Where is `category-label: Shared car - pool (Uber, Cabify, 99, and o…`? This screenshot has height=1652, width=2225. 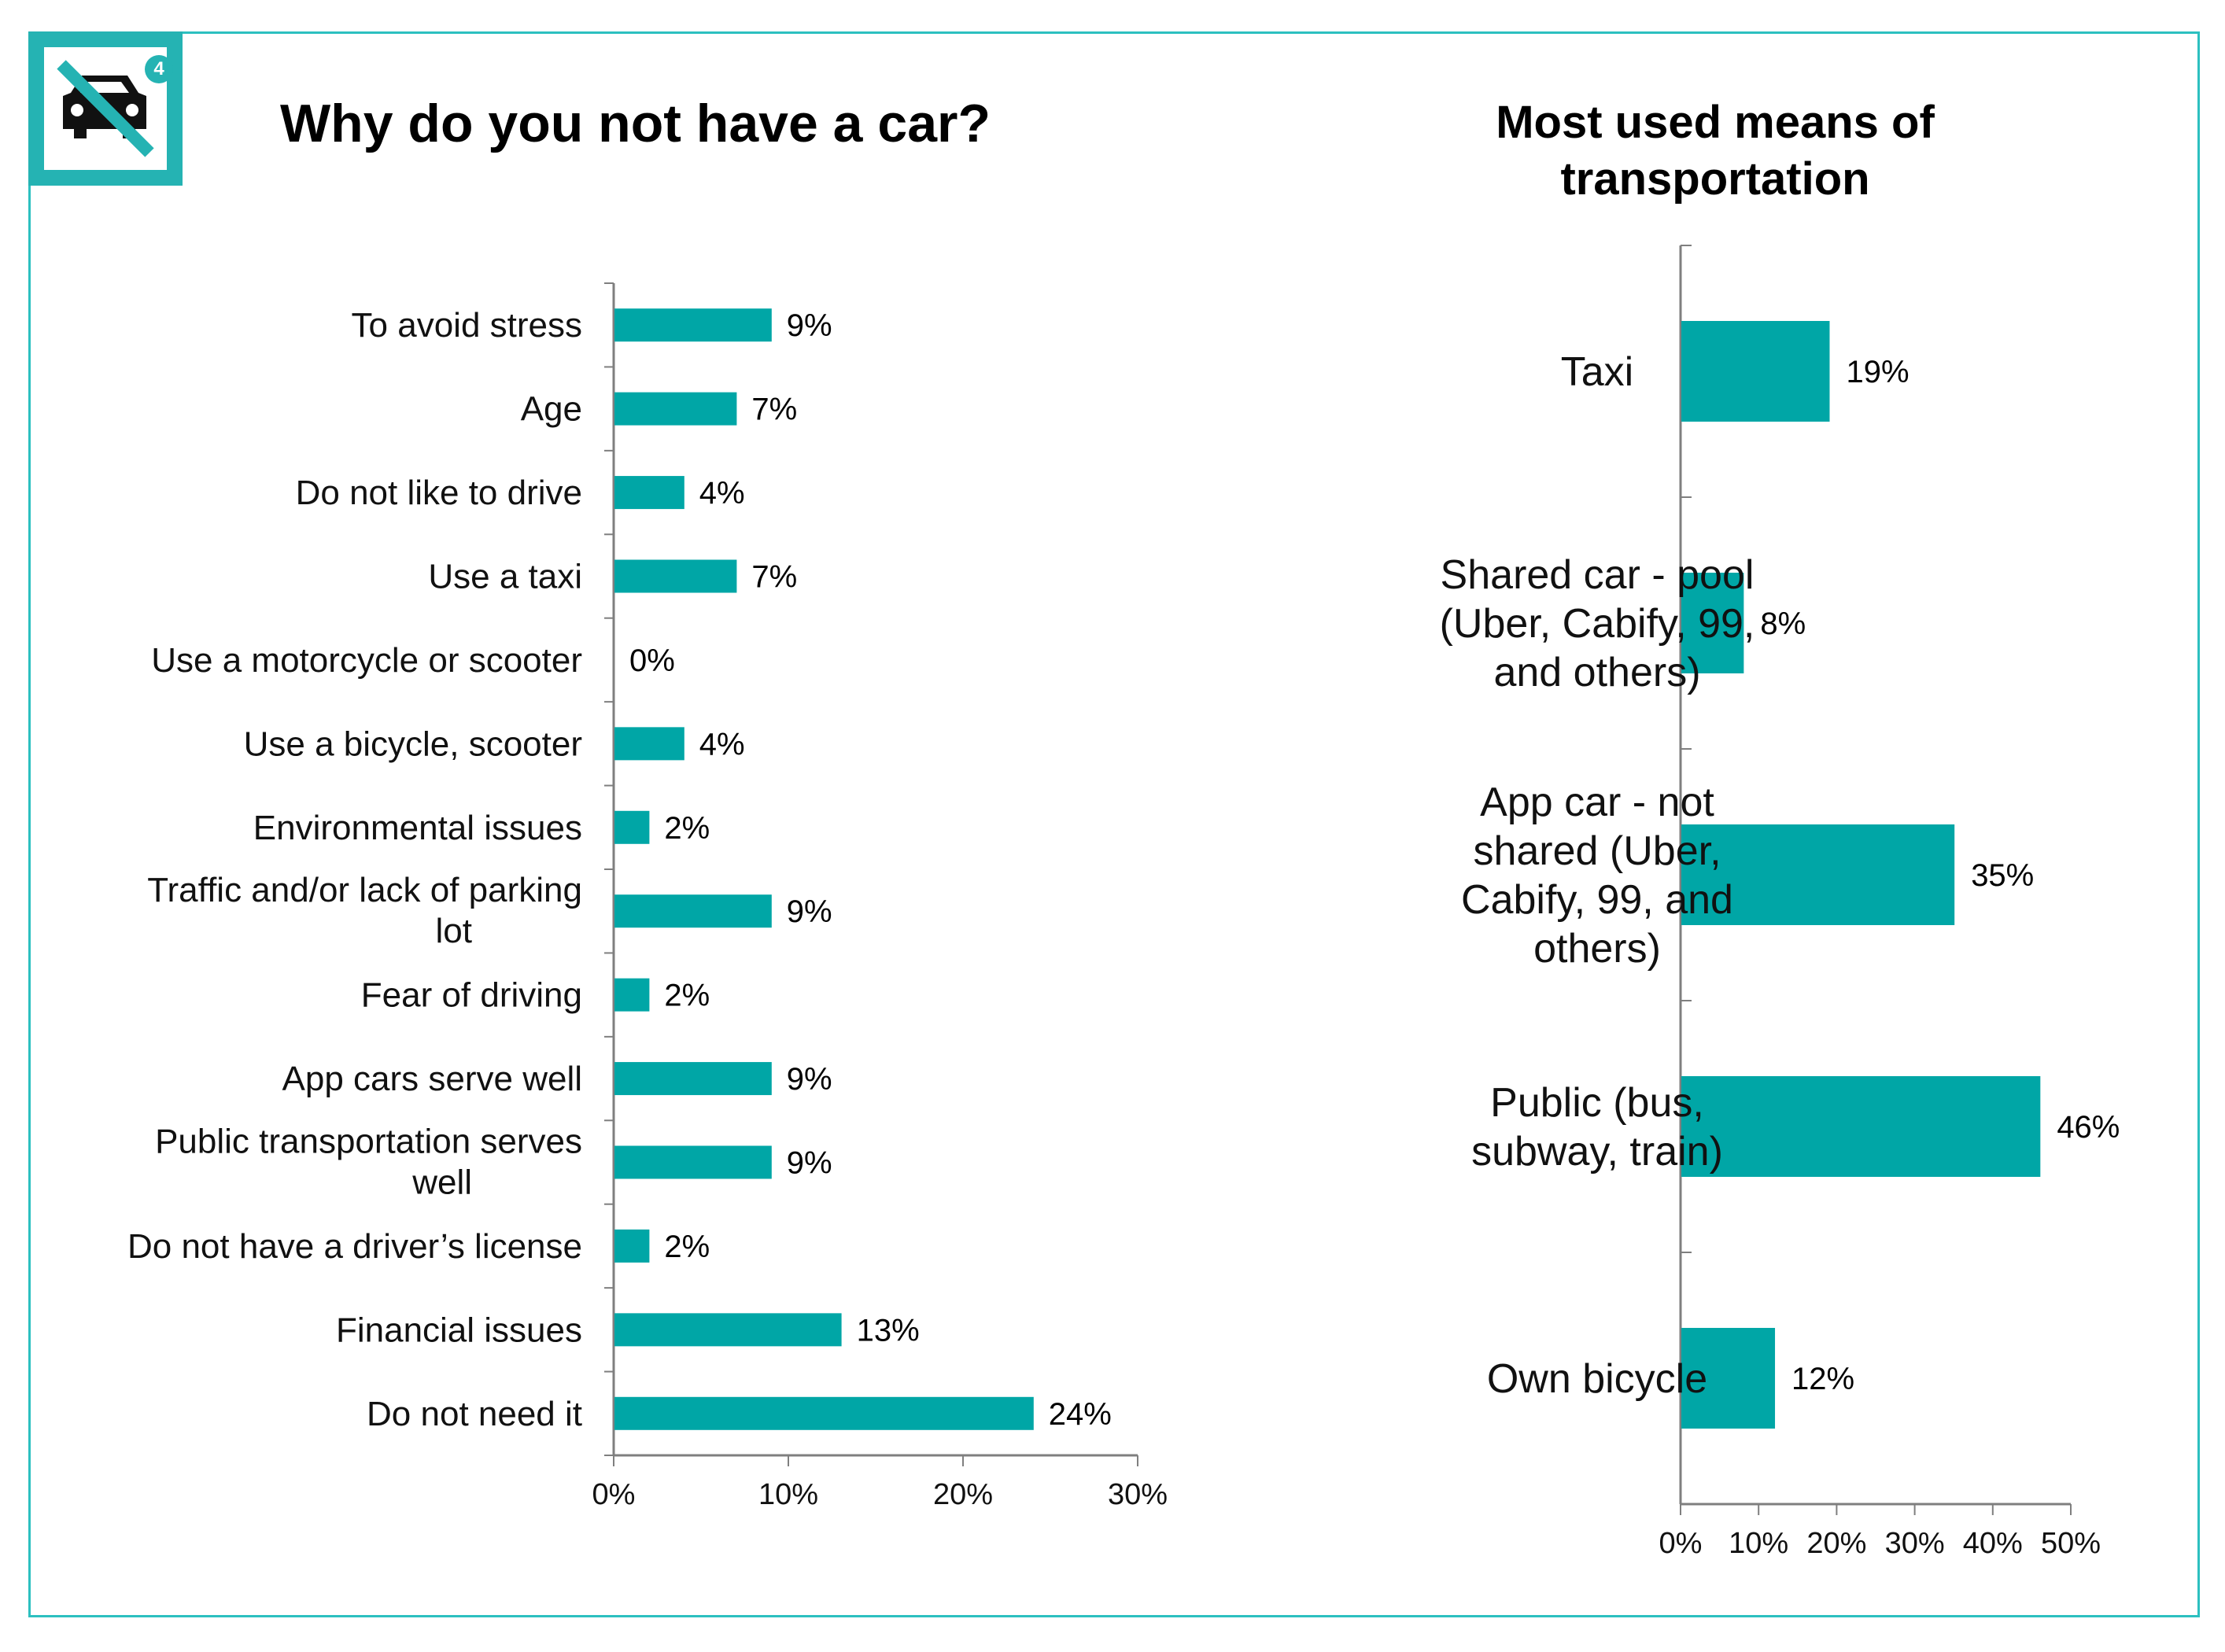 category-label: Shared car - pool (Uber, Cabify, 99, and o… is located at coordinates (1598, 623).